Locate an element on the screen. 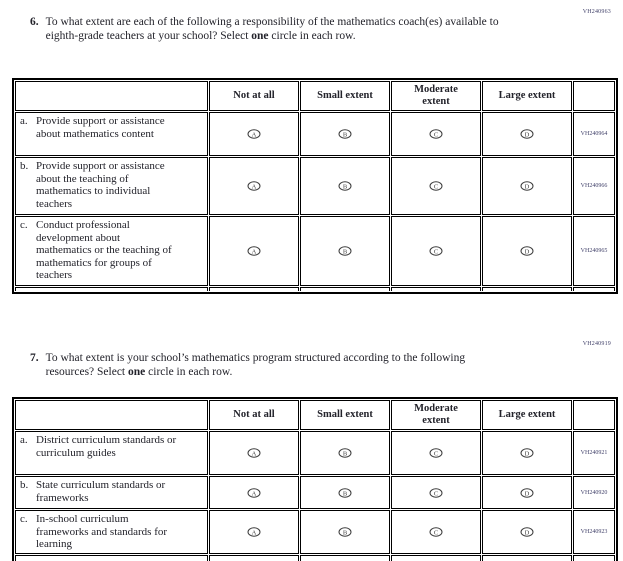 The width and height of the screenshot is (623, 561). row-vh-code: VH240920 is located at coordinates (594, 492).